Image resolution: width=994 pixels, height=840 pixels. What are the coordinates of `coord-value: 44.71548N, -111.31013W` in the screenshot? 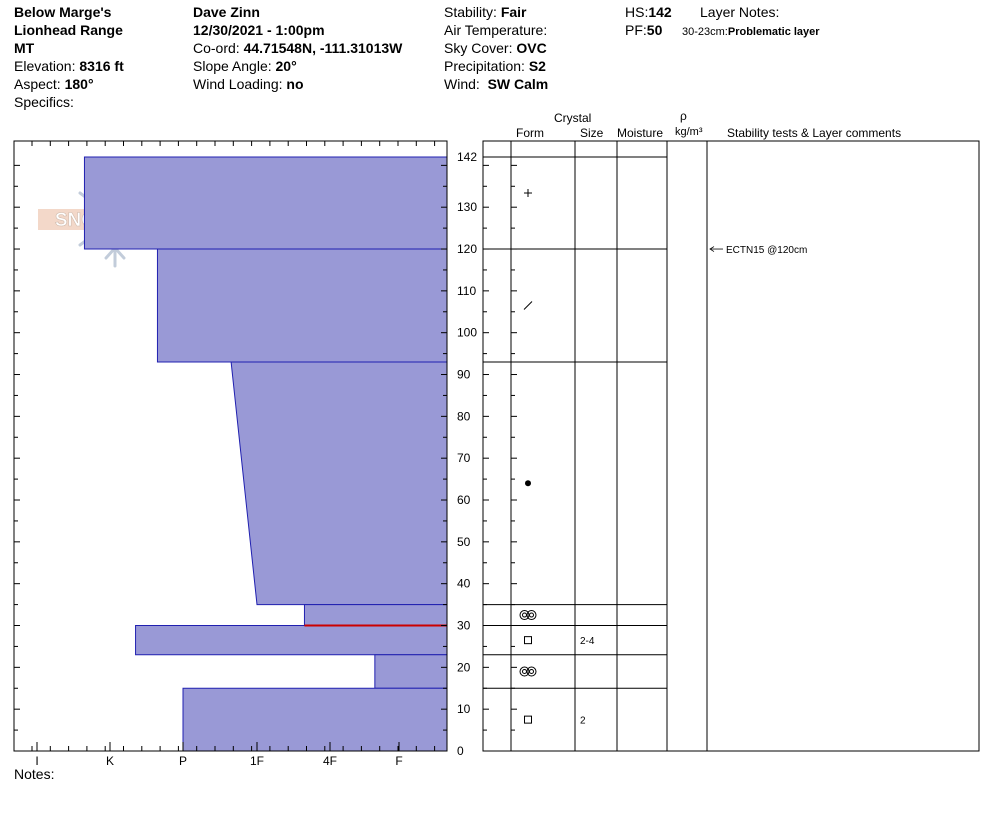 It's located at (323, 48).